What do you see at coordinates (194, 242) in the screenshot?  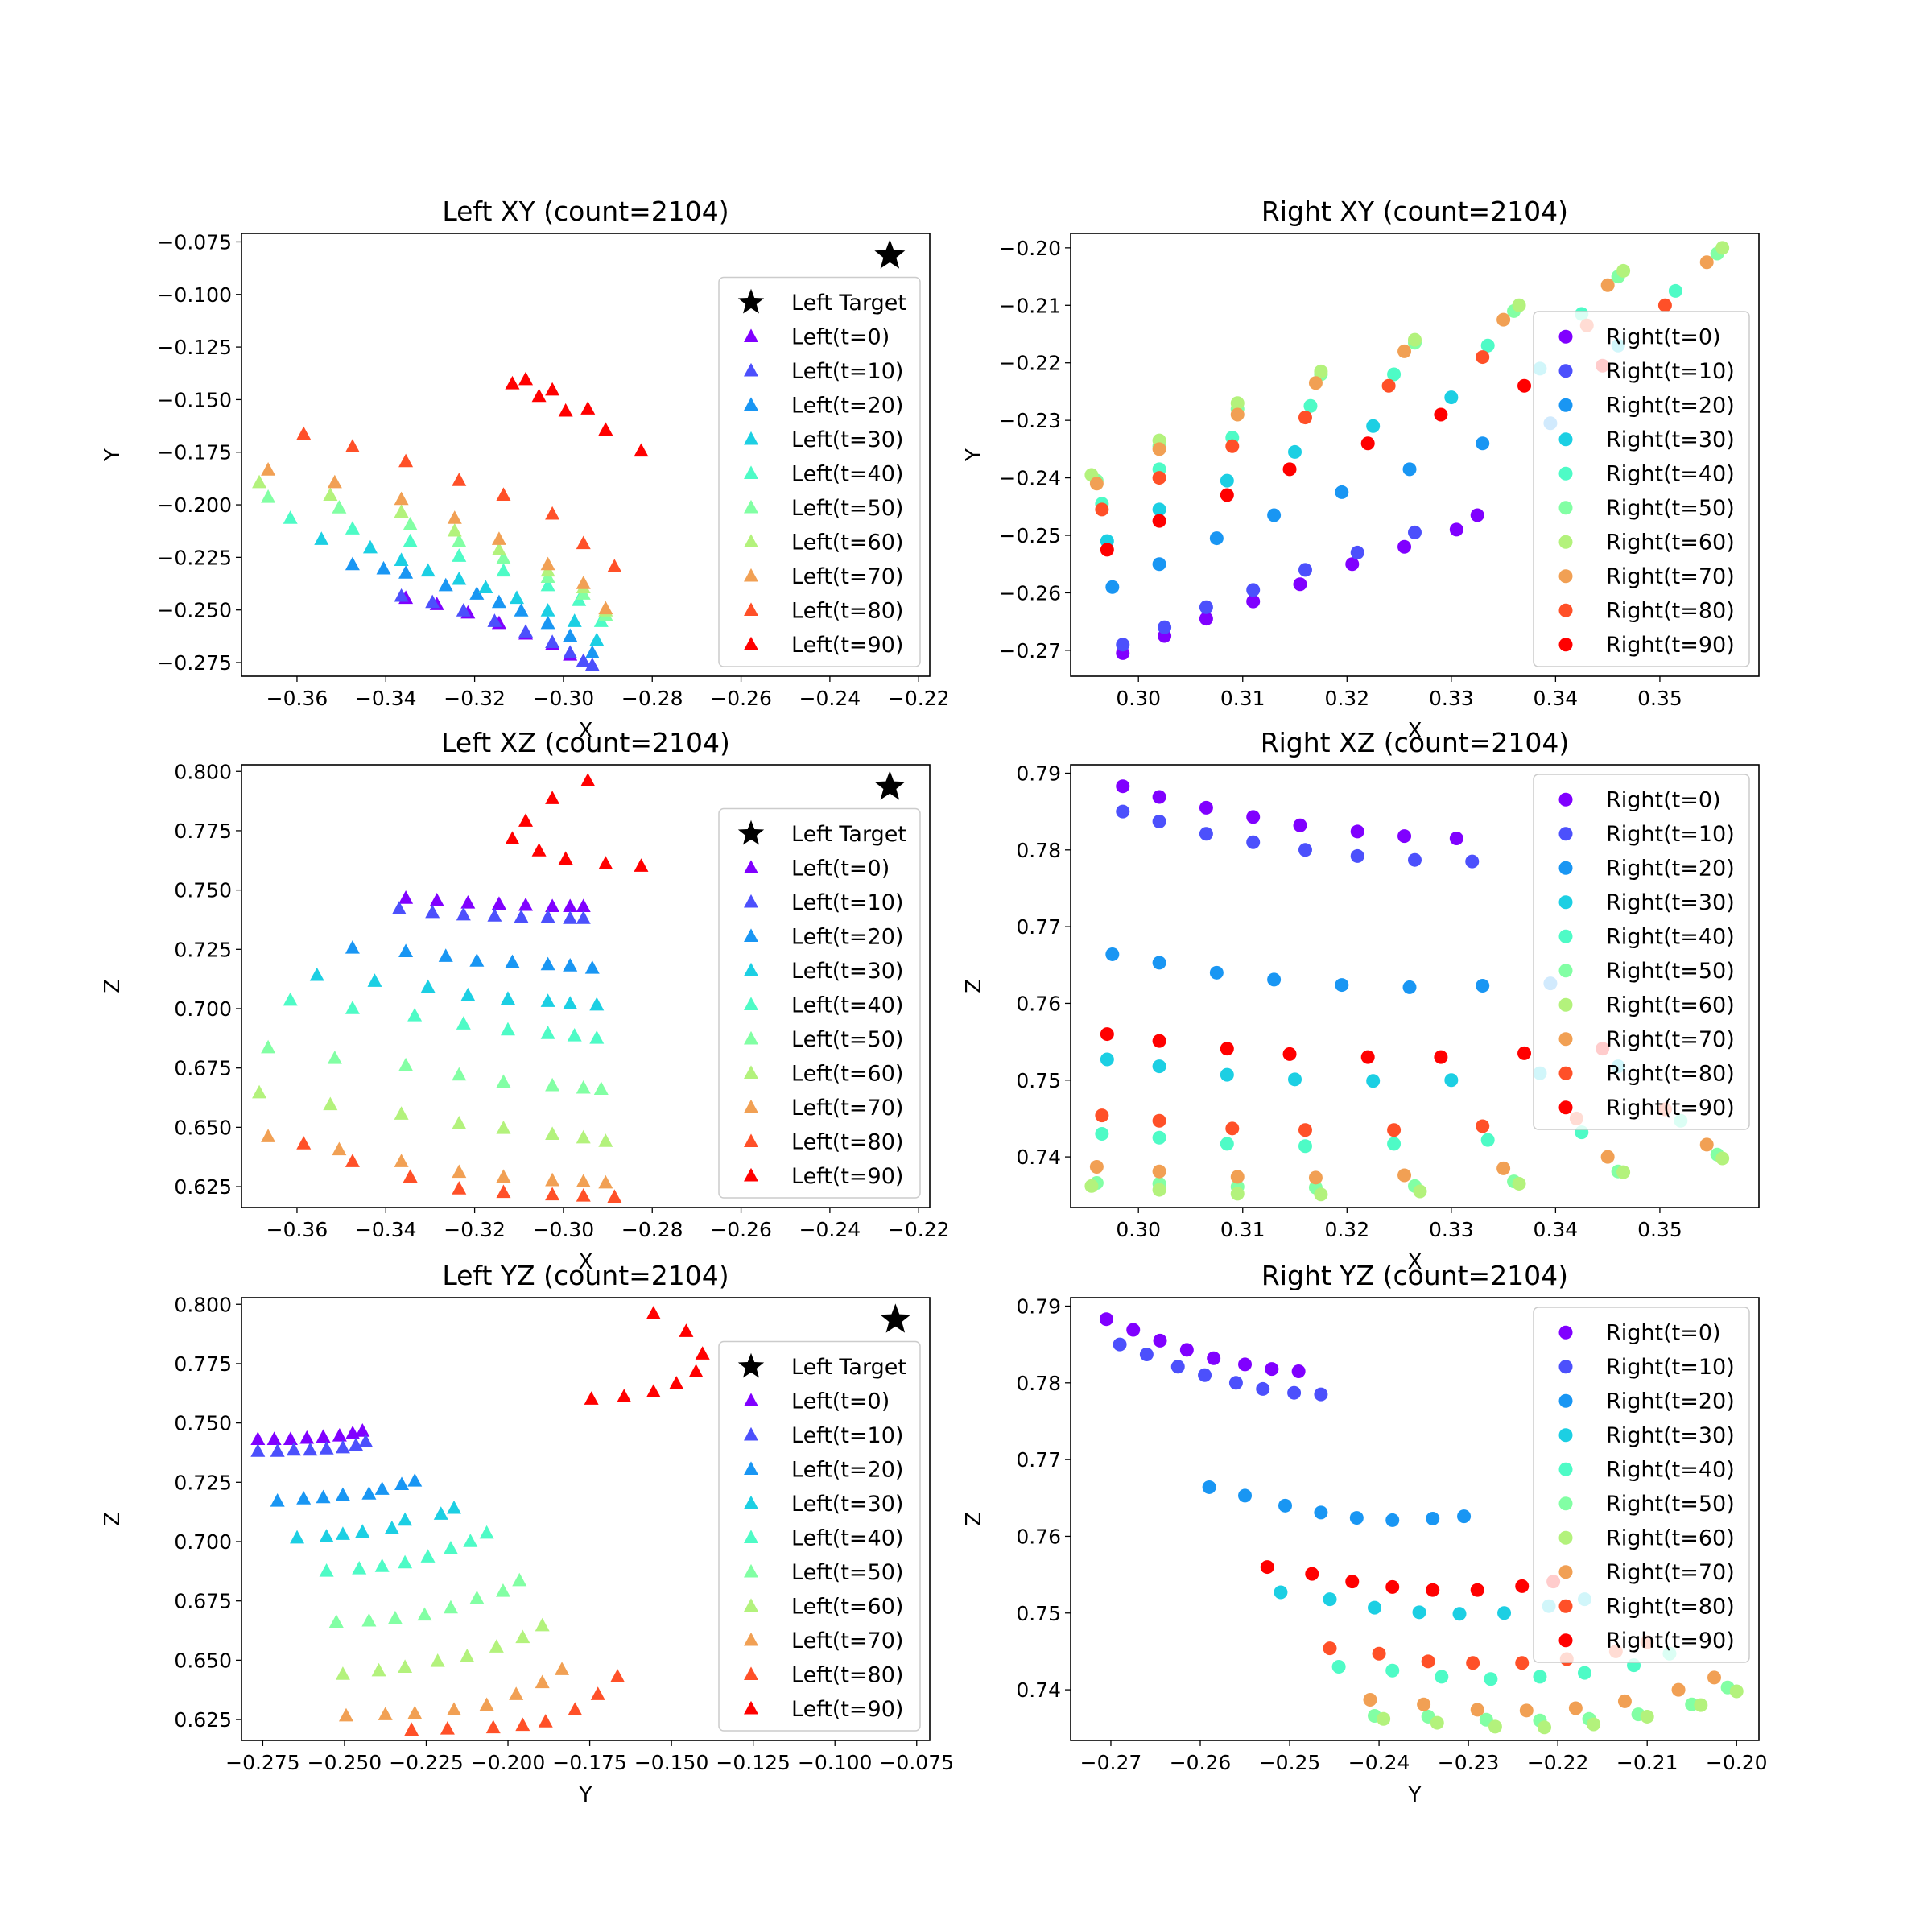 I see `y-tick-label: −0.075` at bounding box center [194, 242].